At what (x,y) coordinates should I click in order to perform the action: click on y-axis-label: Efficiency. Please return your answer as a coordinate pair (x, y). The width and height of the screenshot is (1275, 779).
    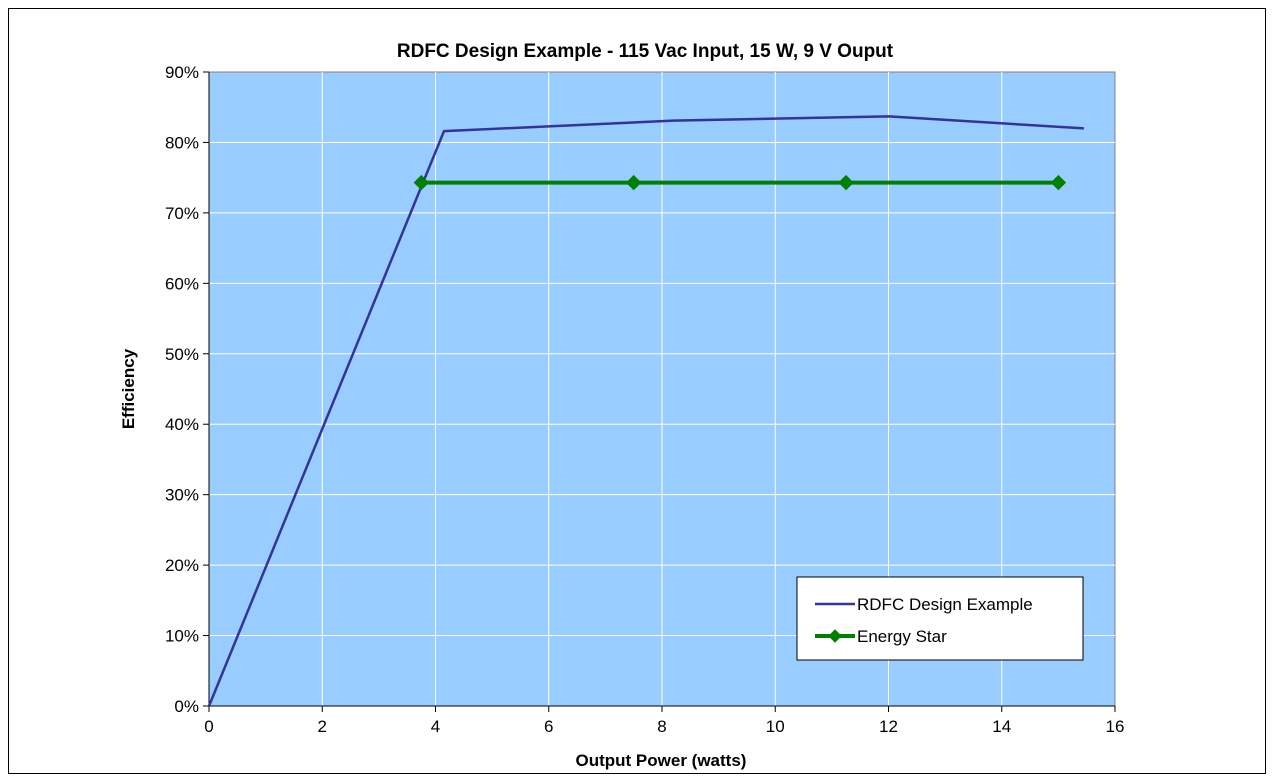
    Looking at the image, I should click on (128, 388).